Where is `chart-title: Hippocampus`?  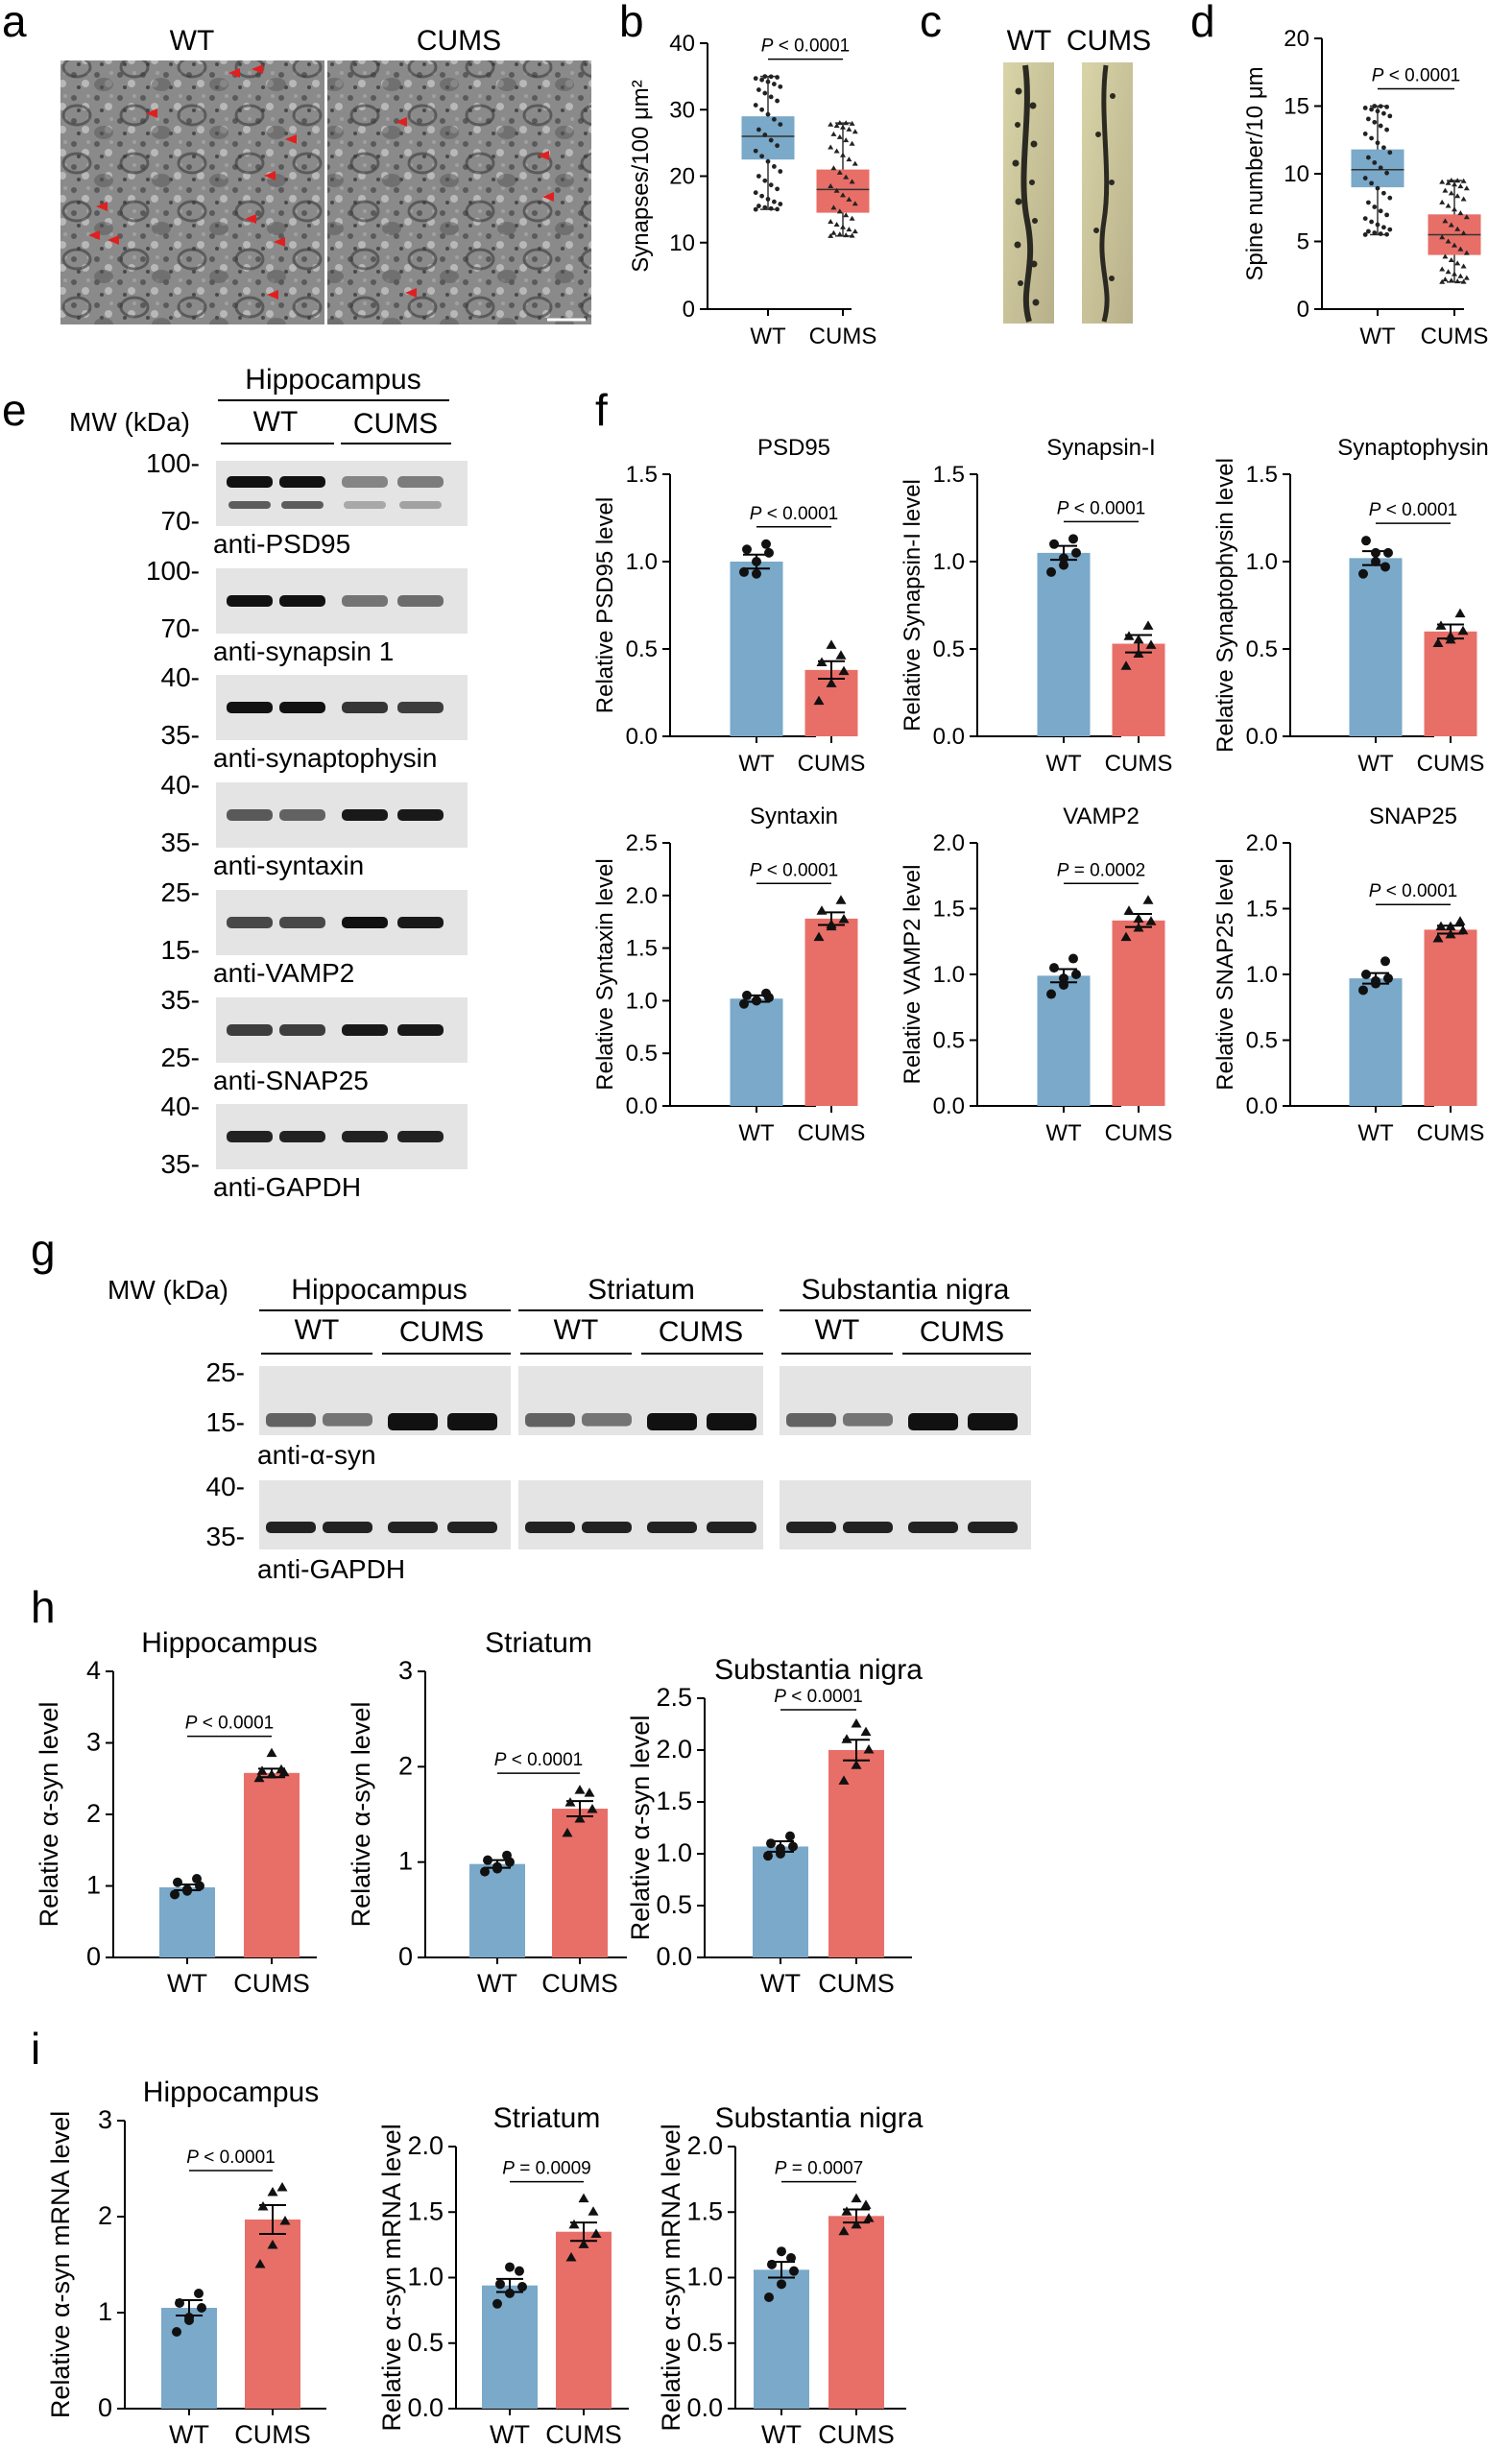 chart-title: Hippocampus is located at coordinates (231, 2092).